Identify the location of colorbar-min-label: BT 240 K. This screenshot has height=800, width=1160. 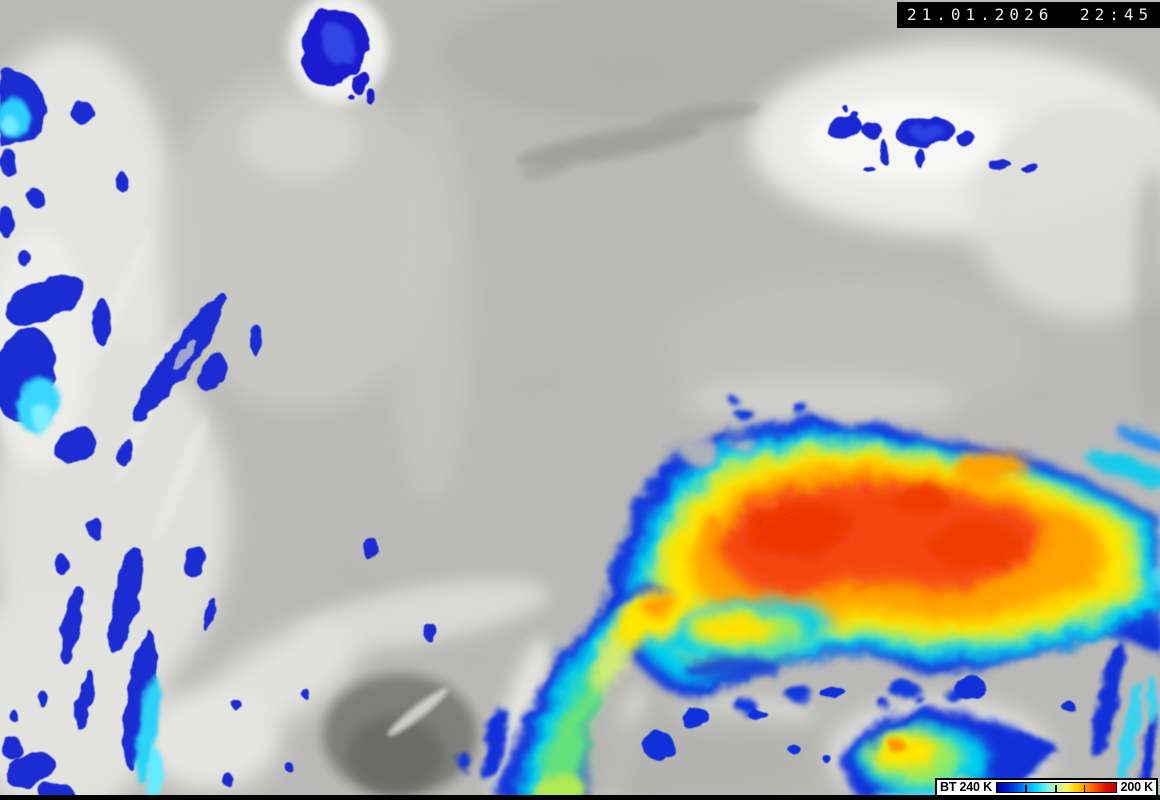
(966, 787).